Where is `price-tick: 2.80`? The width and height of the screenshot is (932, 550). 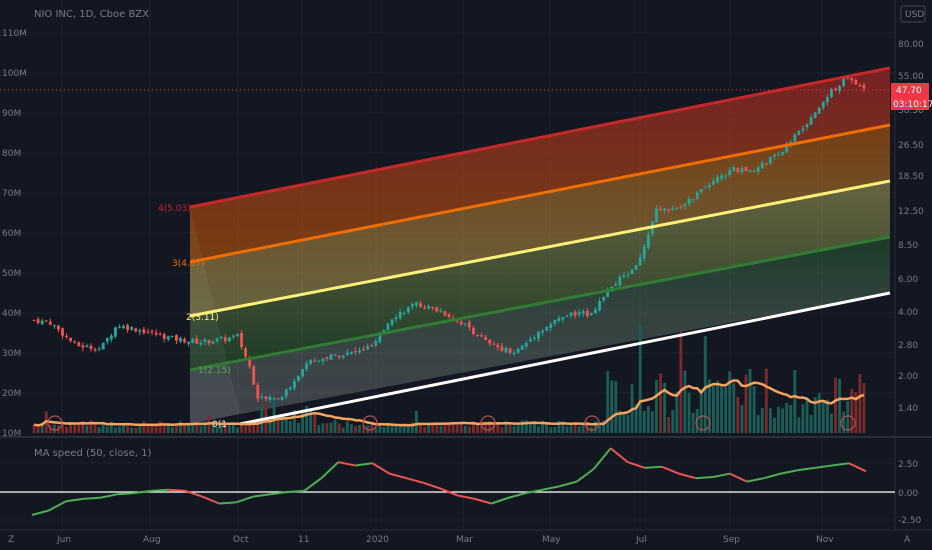
price-tick: 2.80 is located at coordinates (908, 346).